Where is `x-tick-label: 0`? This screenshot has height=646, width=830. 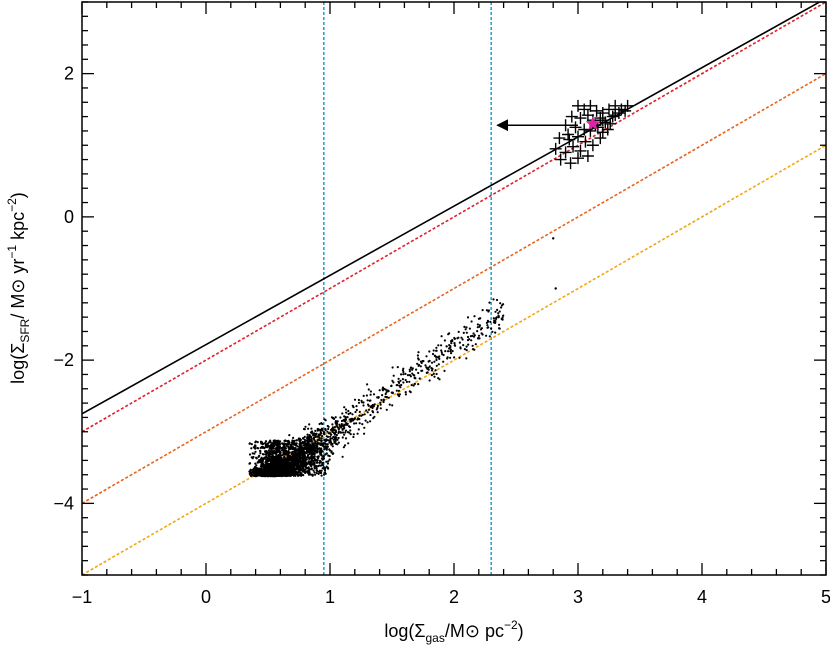
x-tick-label: 0 is located at coordinates (206, 597).